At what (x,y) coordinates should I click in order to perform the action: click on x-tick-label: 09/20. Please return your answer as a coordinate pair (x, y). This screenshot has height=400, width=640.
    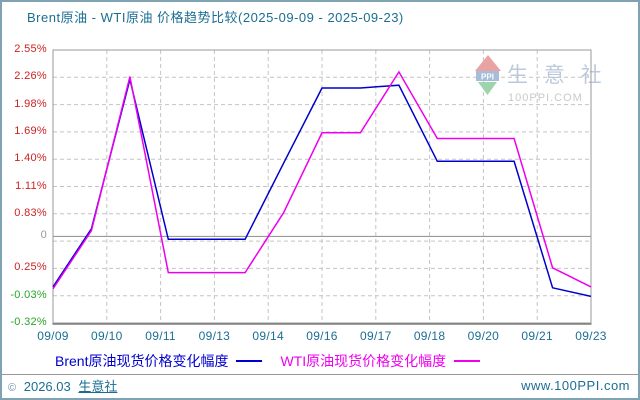
    Looking at the image, I should click on (483, 336).